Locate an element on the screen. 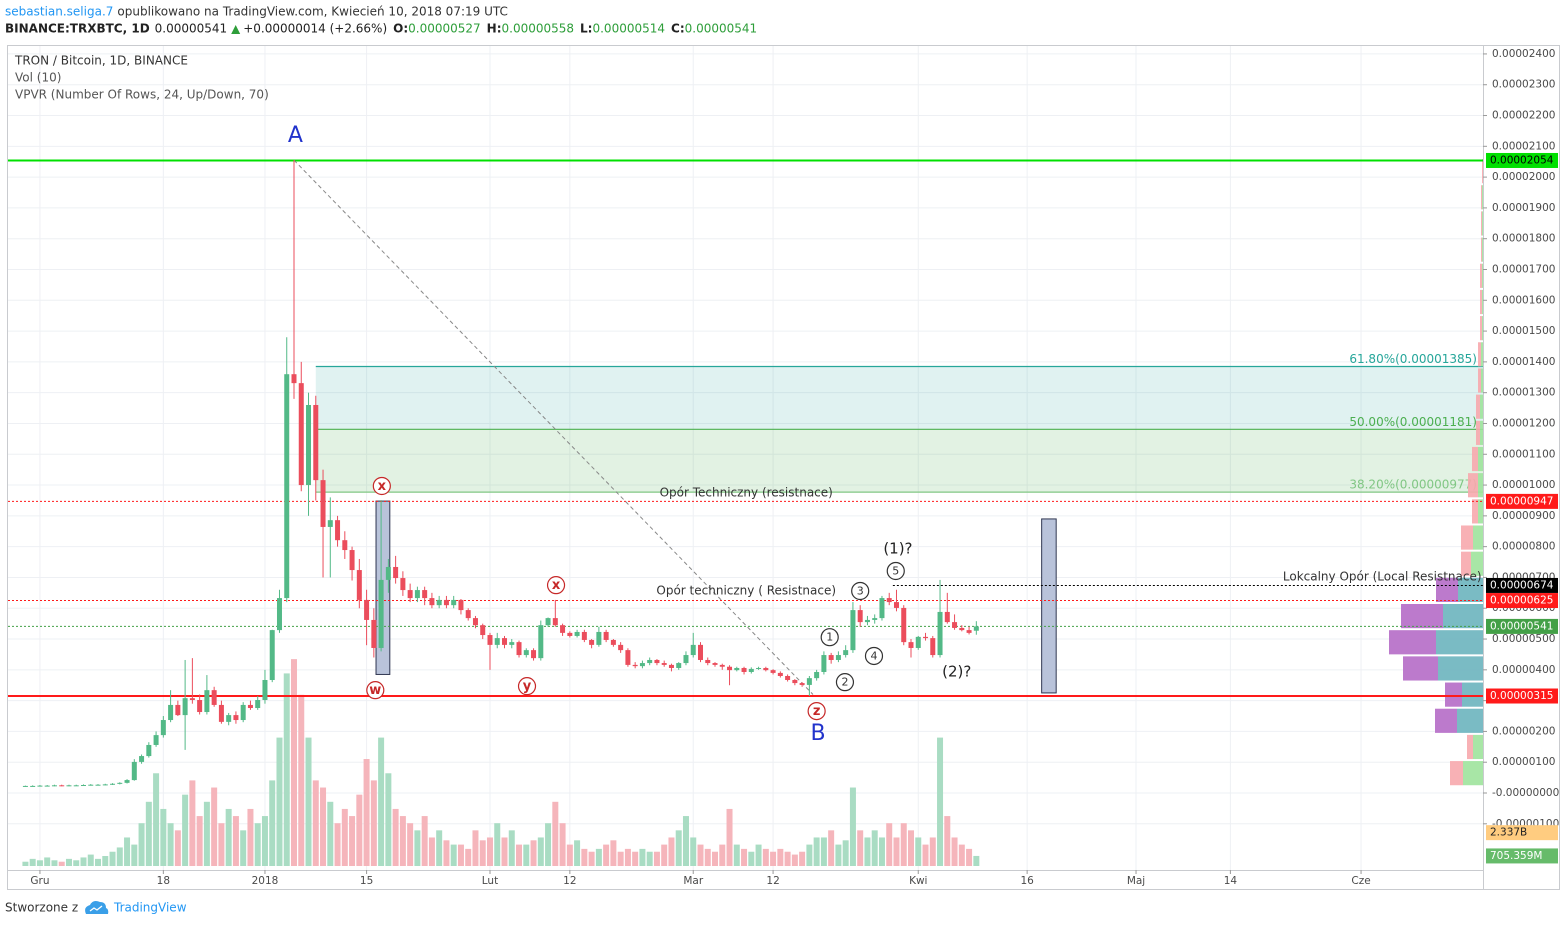  y-tick-label: 0.00001200 is located at coordinates (1523, 423).